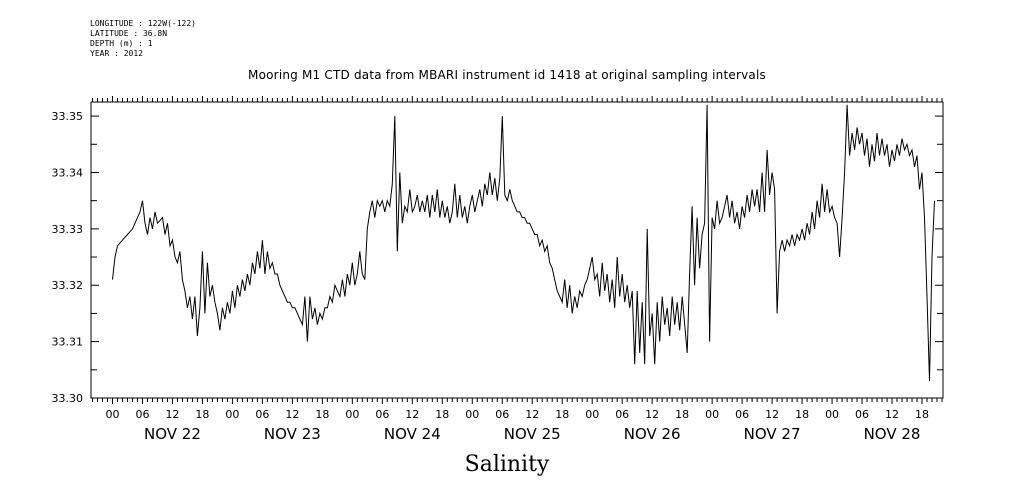  I want to click on latitude-text: LATITUDE : 36.8N, so click(129, 33).